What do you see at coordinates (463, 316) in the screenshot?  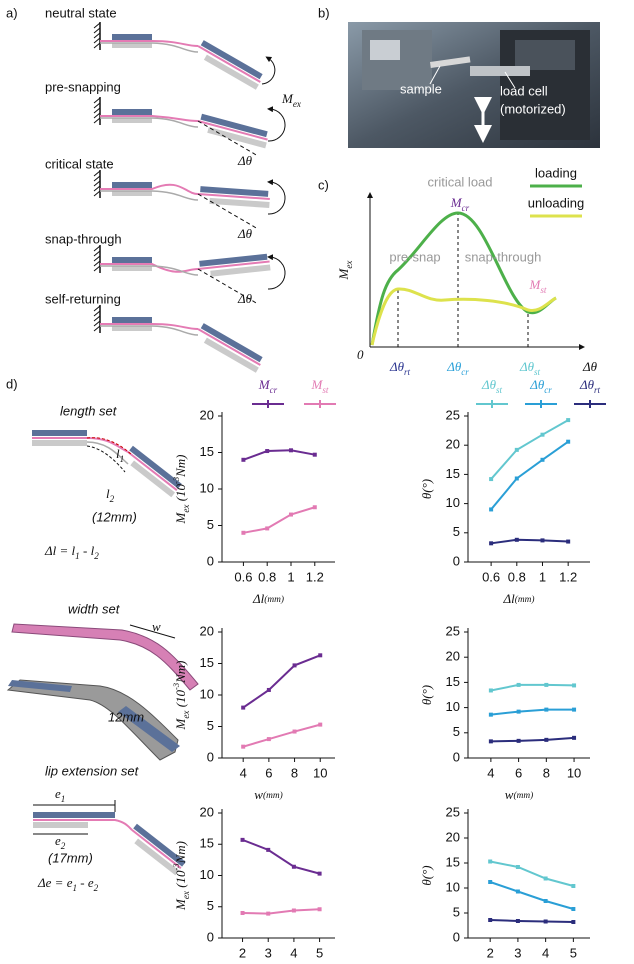 I see `unloading-curve` at bounding box center [463, 316].